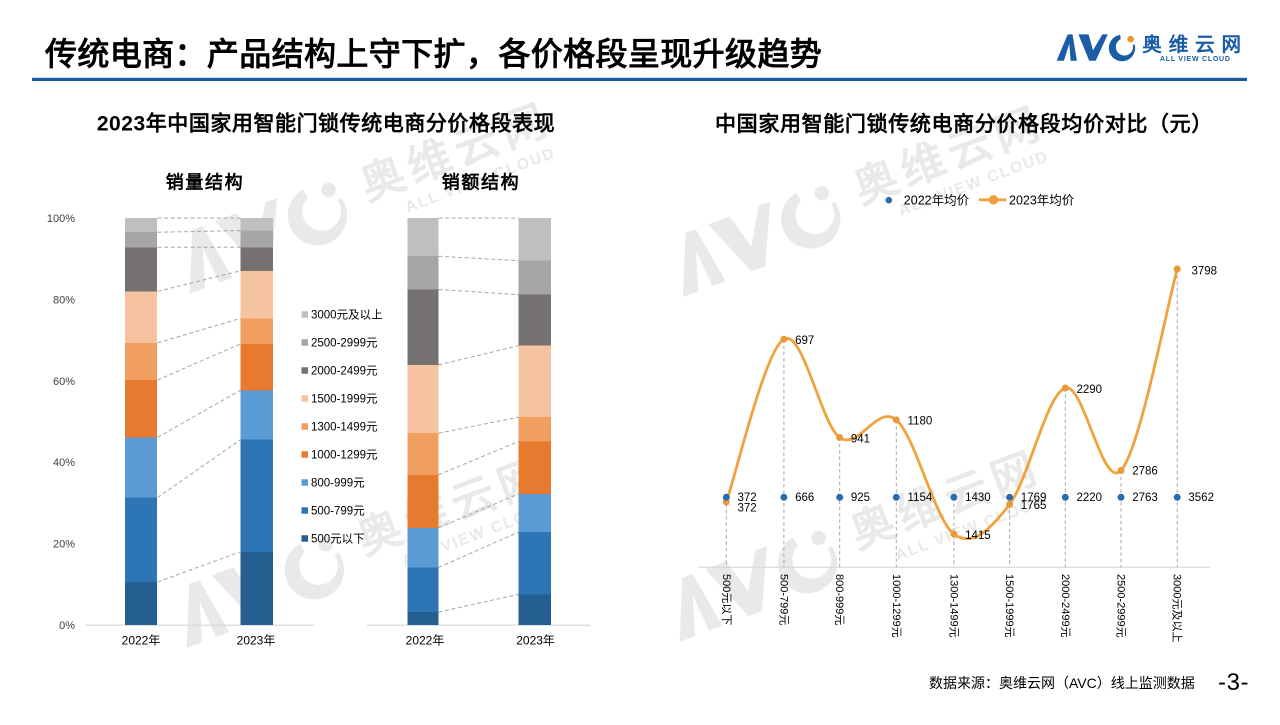 The image size is (1280, 725). I want to click on svg-text: 2220, so click(1090, 498).